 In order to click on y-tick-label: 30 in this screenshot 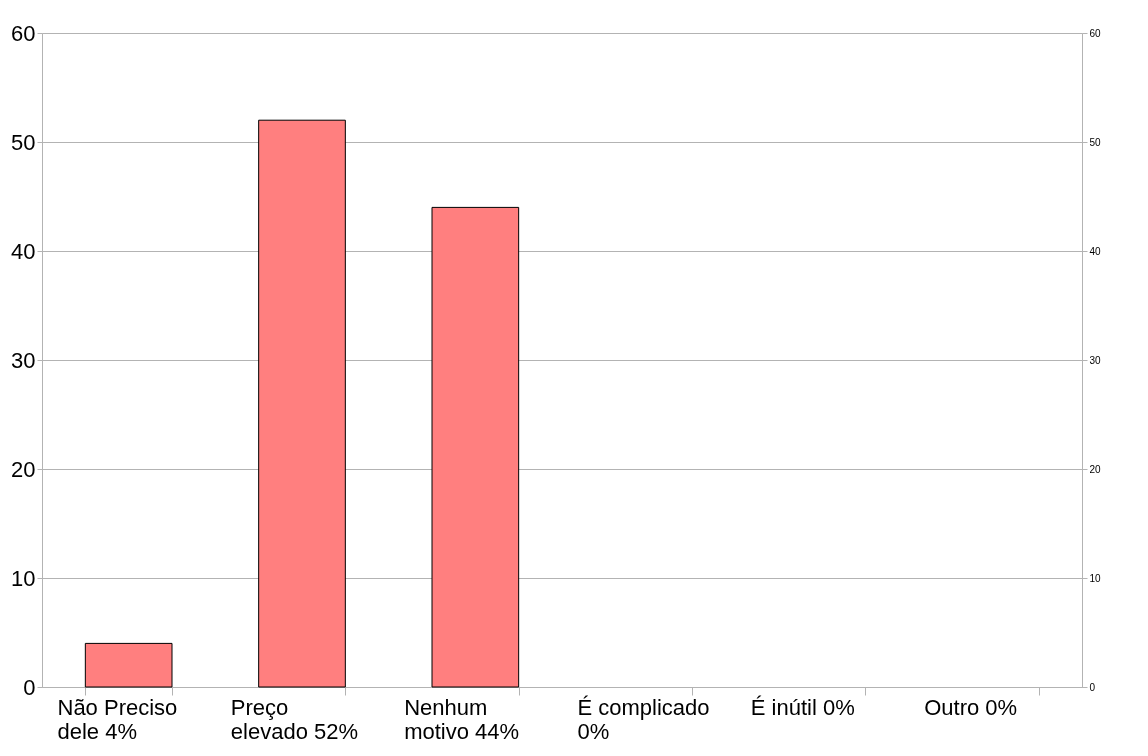, I will do `click(23, 360)`.